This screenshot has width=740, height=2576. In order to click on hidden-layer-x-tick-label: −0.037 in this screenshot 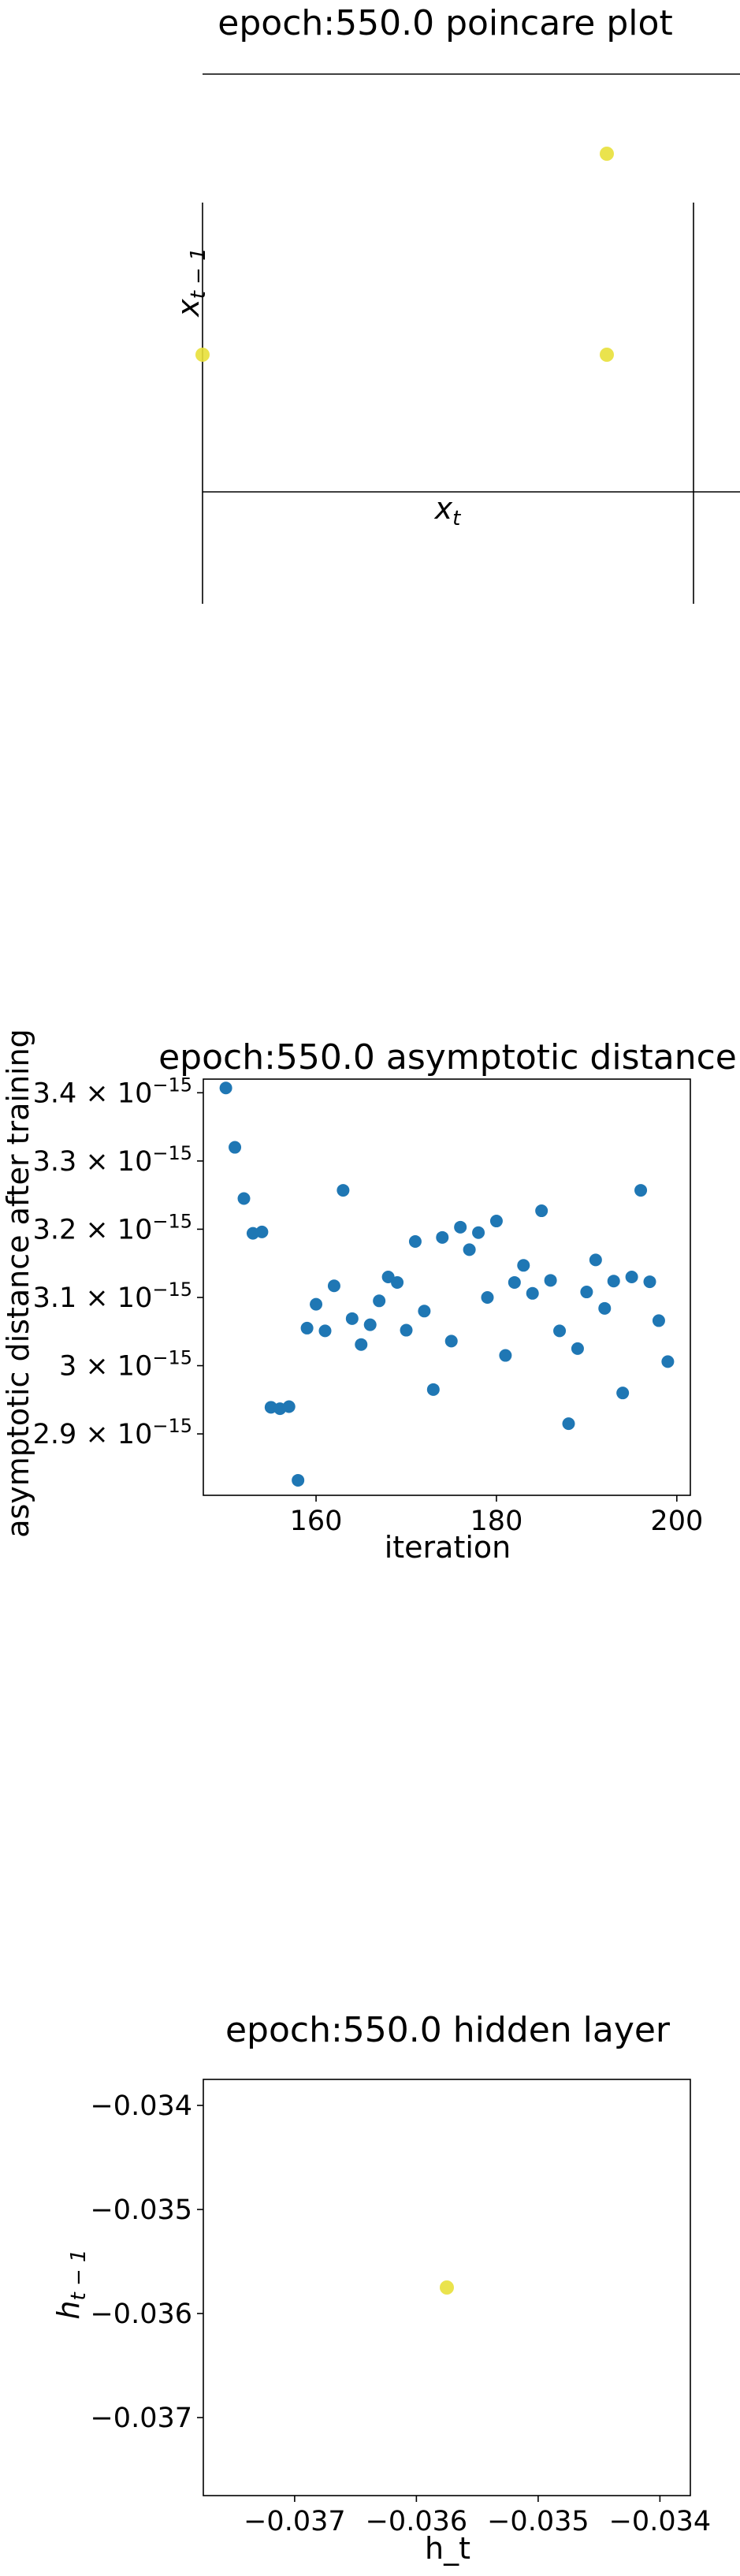, I will do `click(295, 2521)`.